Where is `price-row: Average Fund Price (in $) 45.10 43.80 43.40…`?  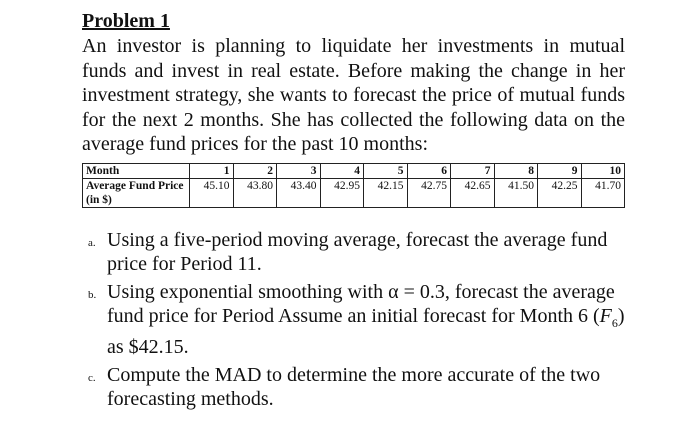
price-row: Average Fund Price (in $) 45.10 43.80 43.40… is located at coordinates (353, 192).